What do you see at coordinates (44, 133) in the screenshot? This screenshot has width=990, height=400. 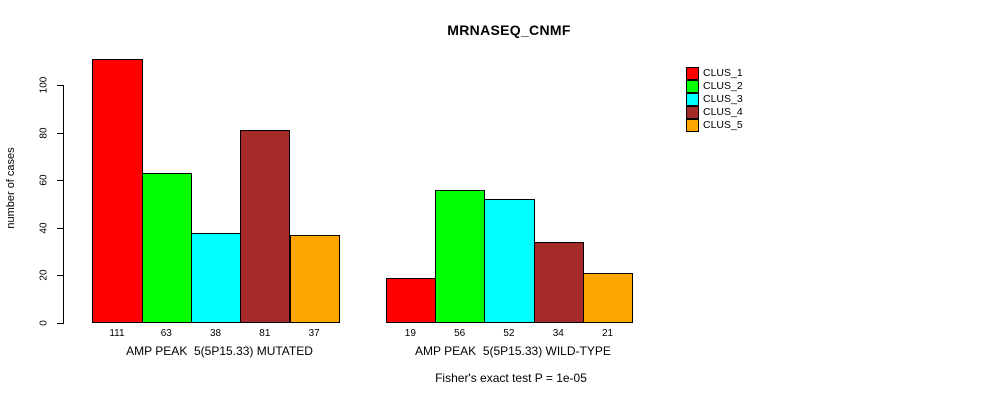 I see `y-axis-tick-label: 80` at bounding box center [44, 133].